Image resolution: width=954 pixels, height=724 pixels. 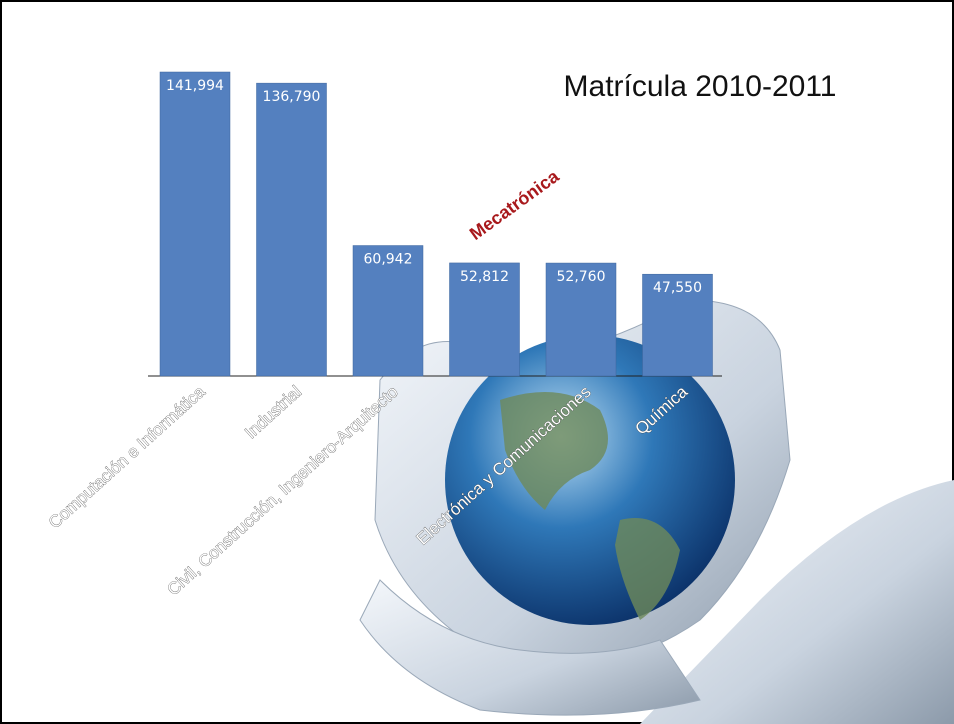 I want to click on value-label: 52,812, so click(x=484, y=277).